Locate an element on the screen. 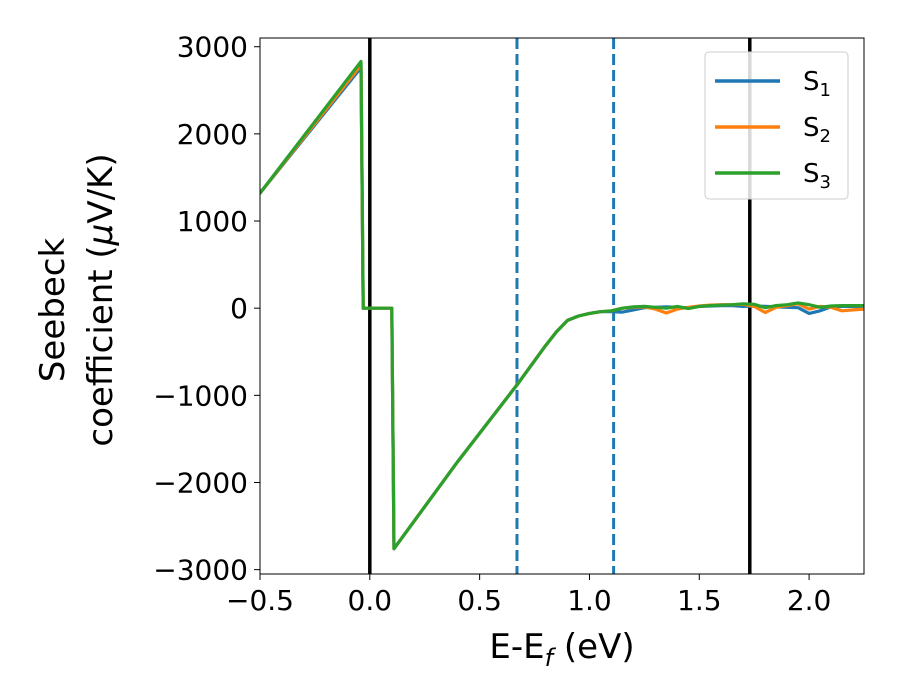  y-tick-label: −1000 is located at coordinates (200, 395).